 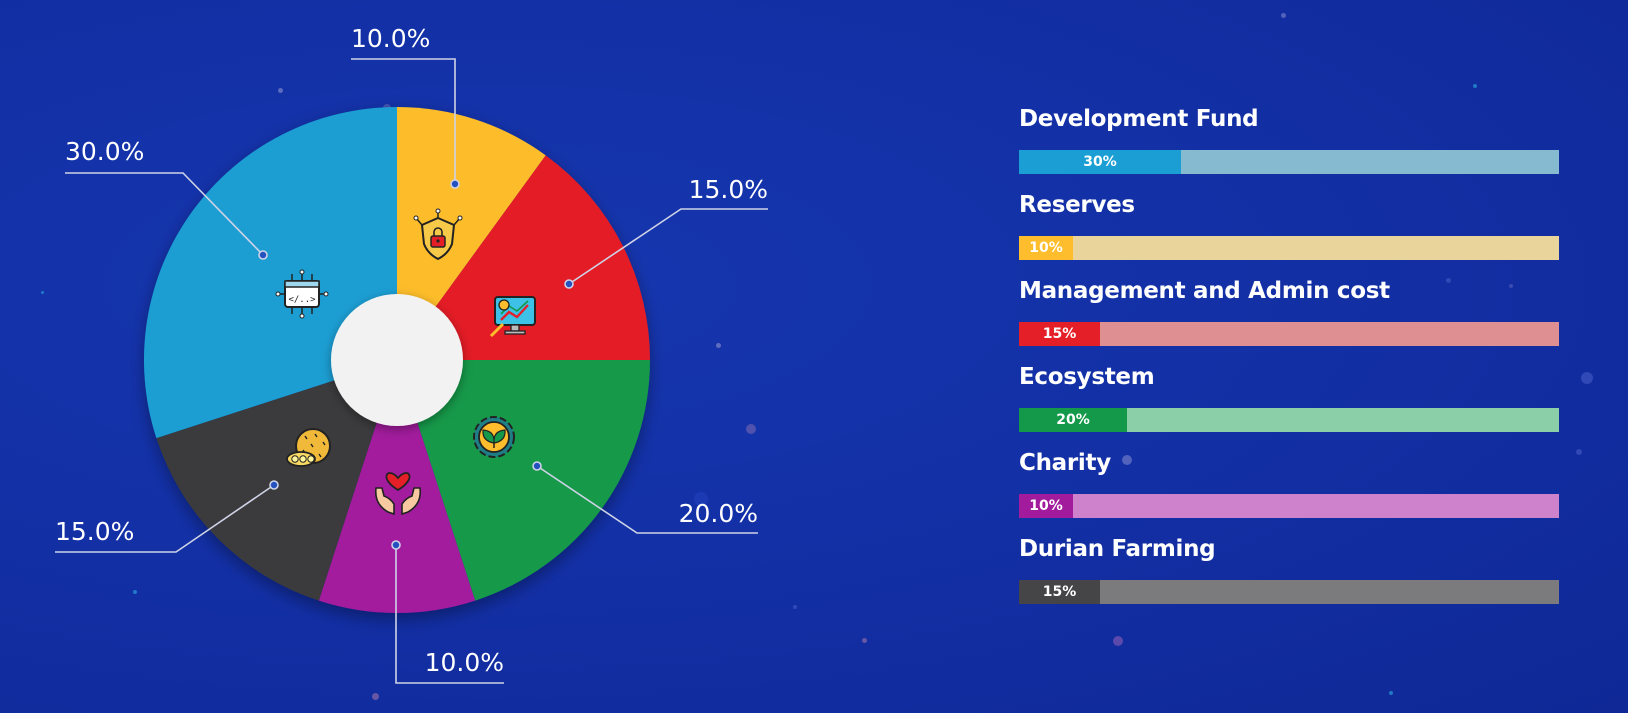 I want to click on leader-line-durian, so click(x=165, y=518).